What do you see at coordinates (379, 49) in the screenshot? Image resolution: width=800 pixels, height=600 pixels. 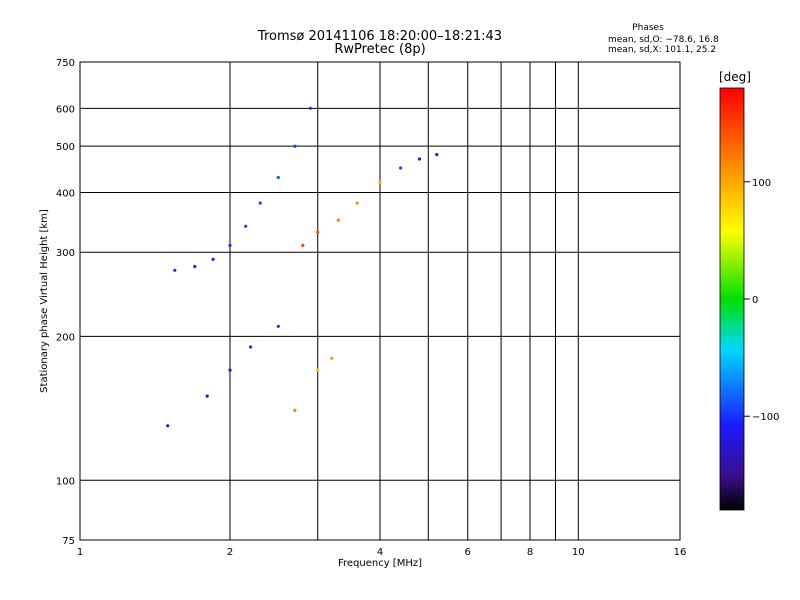 I see `chart-subtitle: RwPretec (8p)` at bounding box center [379, 49].